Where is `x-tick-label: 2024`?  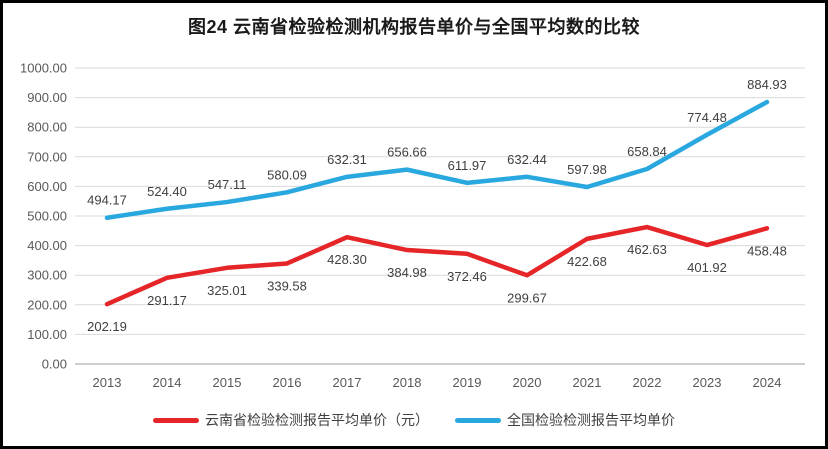 x-tick-label: 2024 is located at coordinates (767, 382).